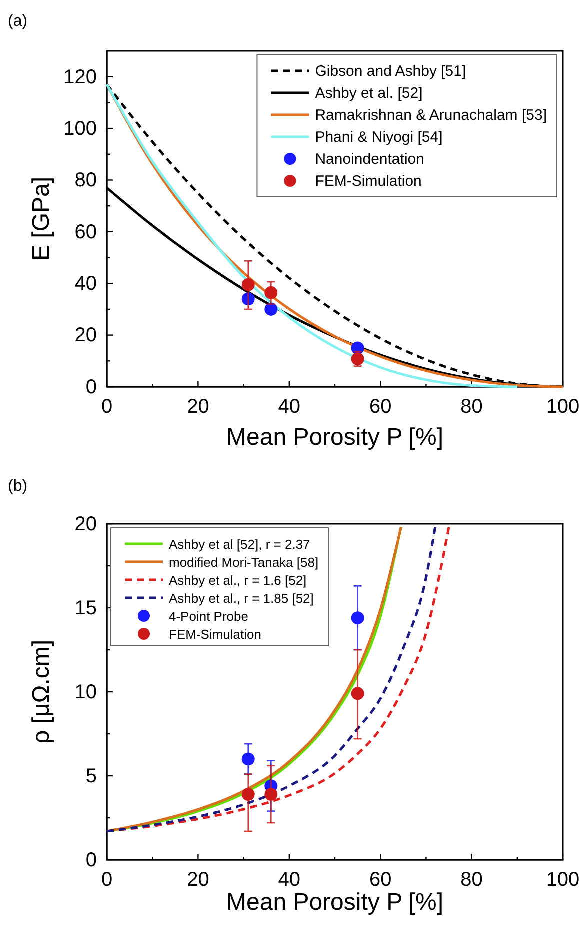 The image size is (579, 930). What do you see at coordinates (18, 486) in the screenshot?
I see `text: (b)` at bounding box center [18, 486].